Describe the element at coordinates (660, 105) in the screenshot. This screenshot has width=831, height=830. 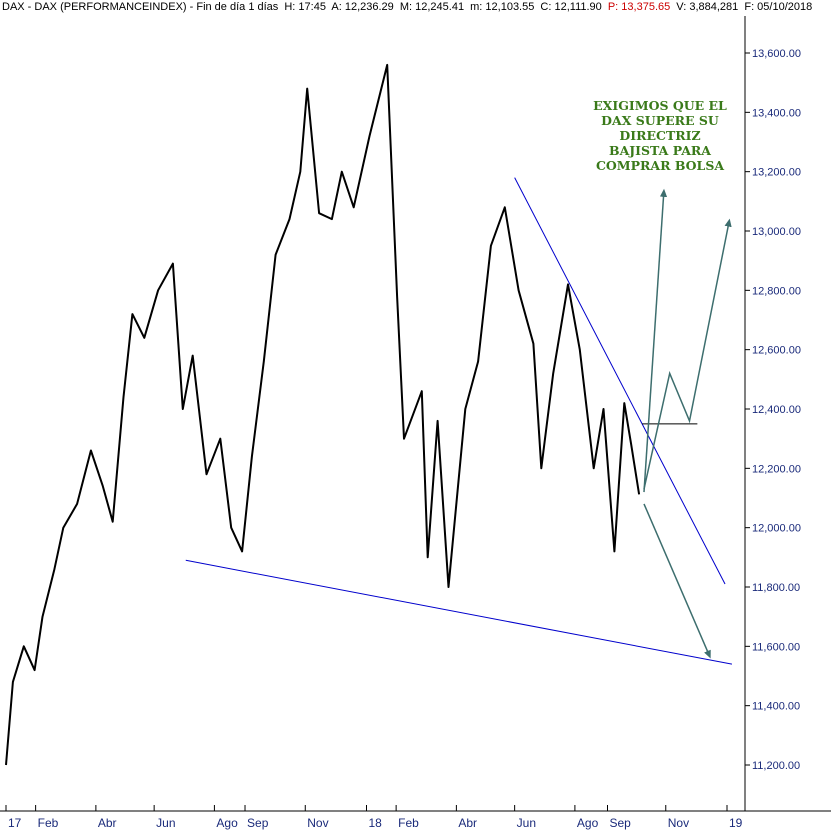
I see `annotation-line: EXIGIMOS QUE EL` at that location.